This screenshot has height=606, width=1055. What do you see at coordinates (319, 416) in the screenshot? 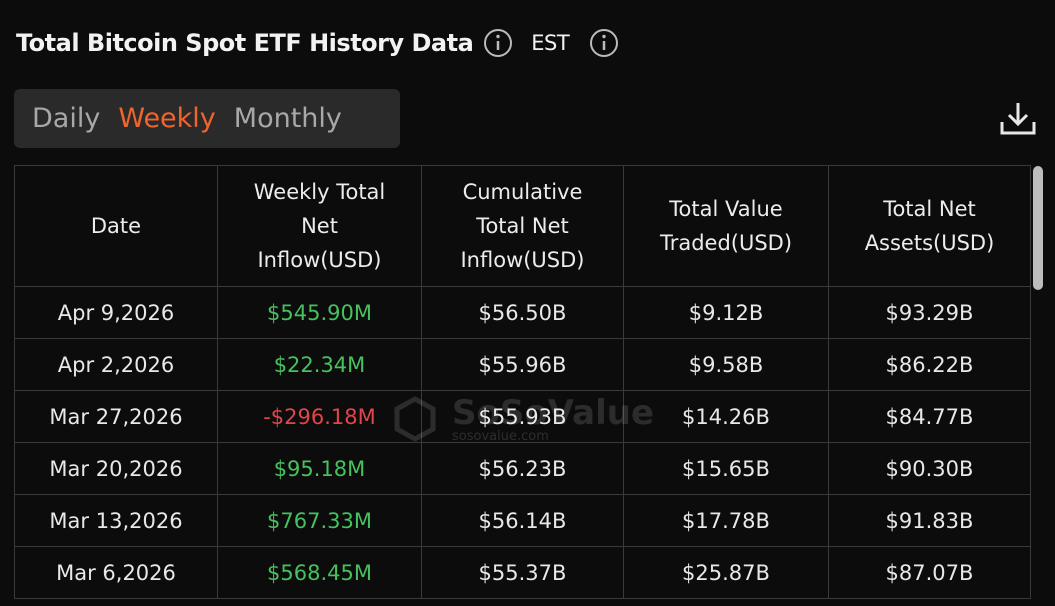
I see `table-cell: -$296.18M` at bounding box center [319, 416].